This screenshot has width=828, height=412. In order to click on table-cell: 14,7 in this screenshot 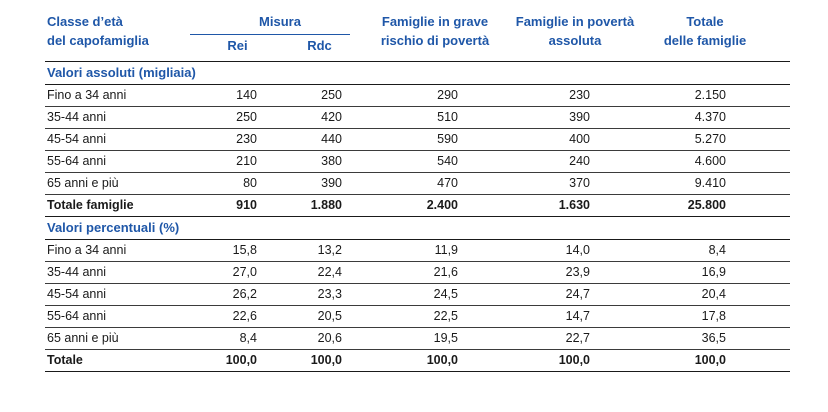, I will do `click(535, 316)`.